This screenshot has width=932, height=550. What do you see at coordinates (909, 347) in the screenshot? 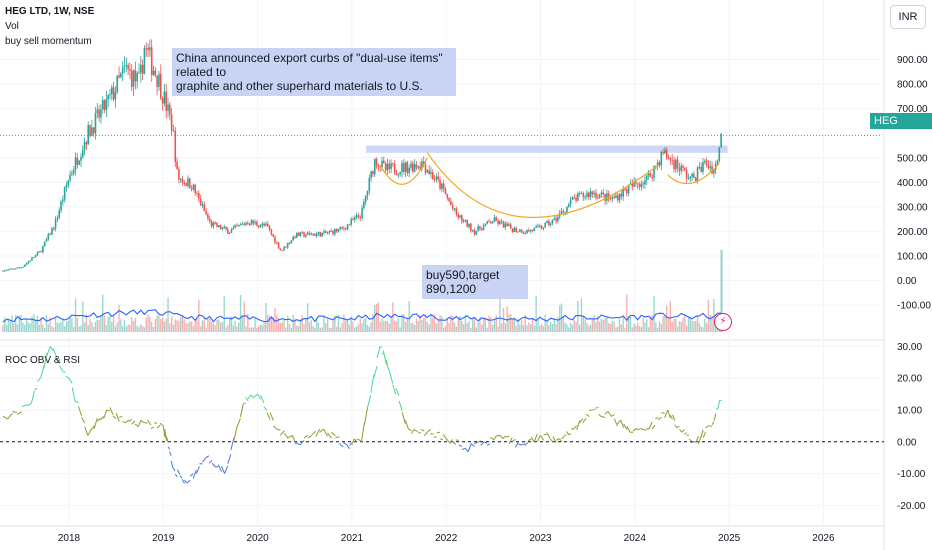
I see `indicator-tick-label: 30.00` at bounding box center [909, 347].